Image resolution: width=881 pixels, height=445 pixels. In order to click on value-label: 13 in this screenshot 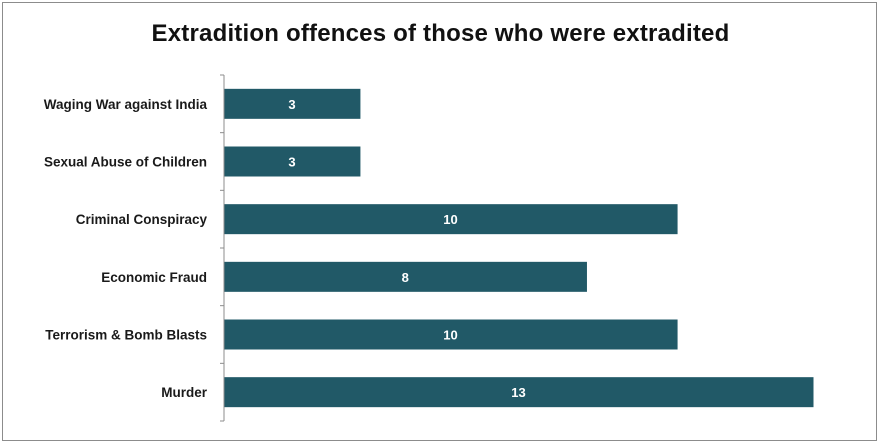, I will do `click(518, 392)`.